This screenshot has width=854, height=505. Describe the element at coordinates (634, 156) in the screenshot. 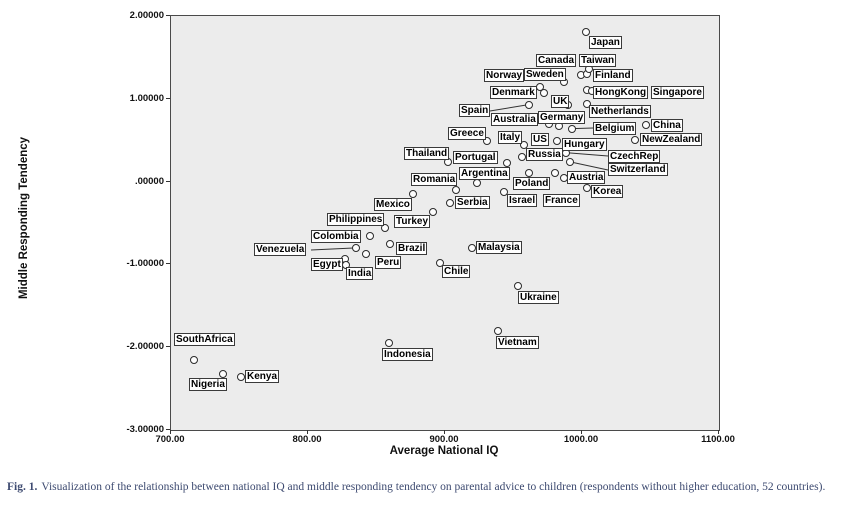

I see `country-label-czechrep: CzechRep` at that location.